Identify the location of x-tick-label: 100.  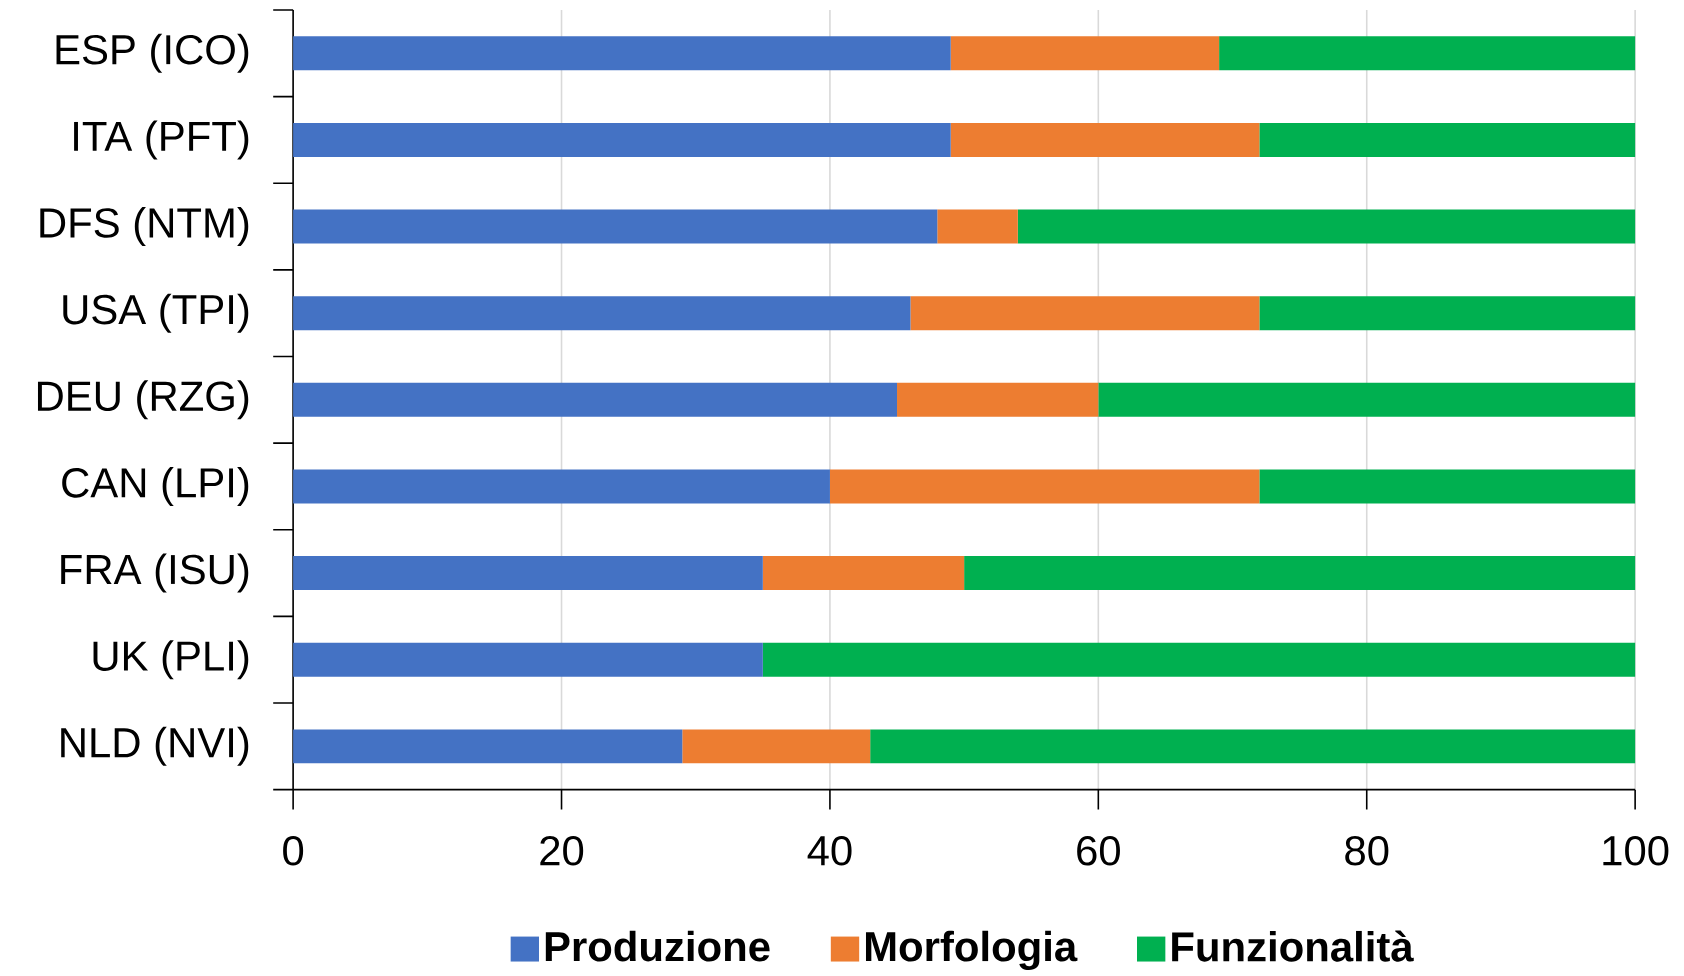
(1636, 851).